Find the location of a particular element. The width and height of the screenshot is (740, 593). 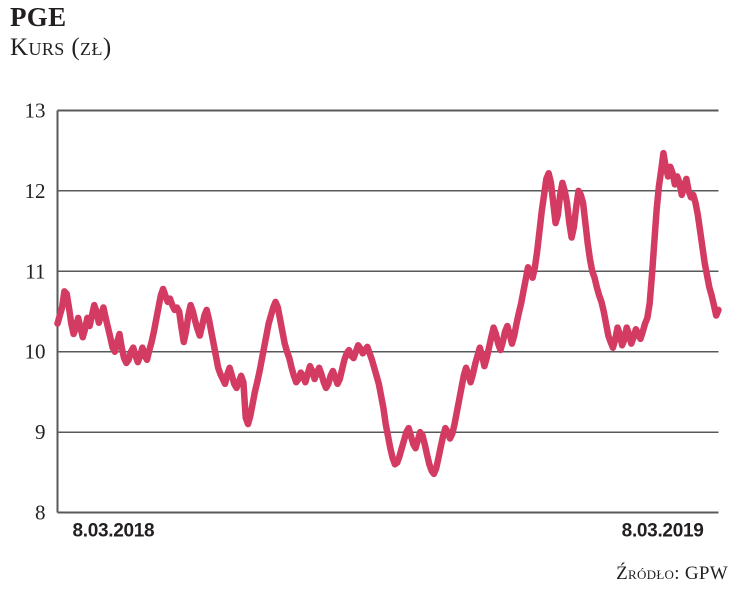

y-tick-12: 12 is located at coordinates (35, 191).